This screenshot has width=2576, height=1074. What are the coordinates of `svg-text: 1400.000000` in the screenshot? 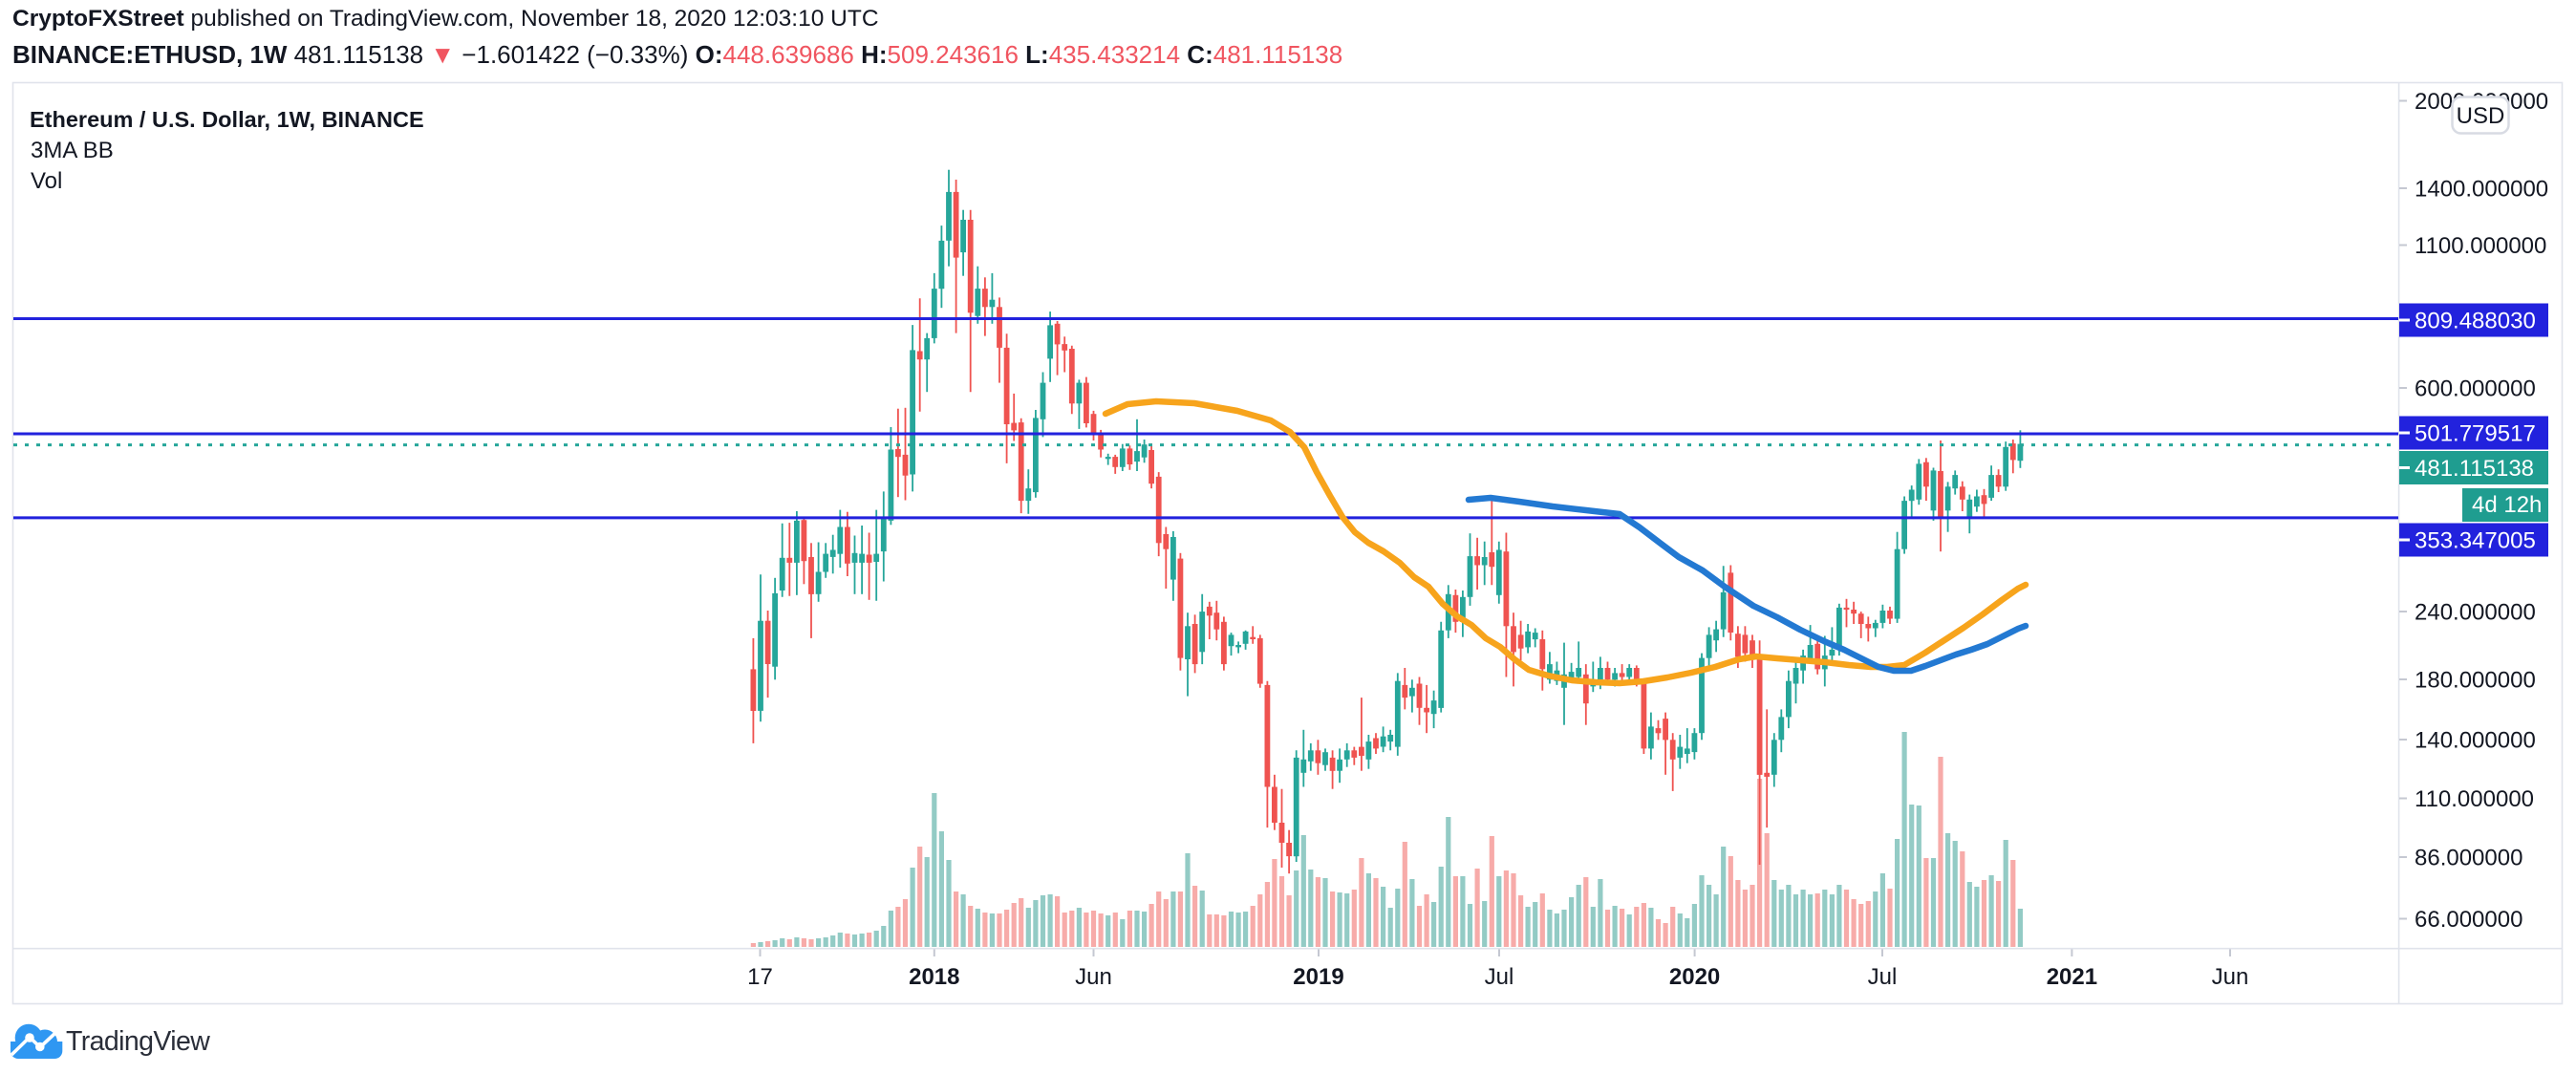 It's located at (2481, 190).